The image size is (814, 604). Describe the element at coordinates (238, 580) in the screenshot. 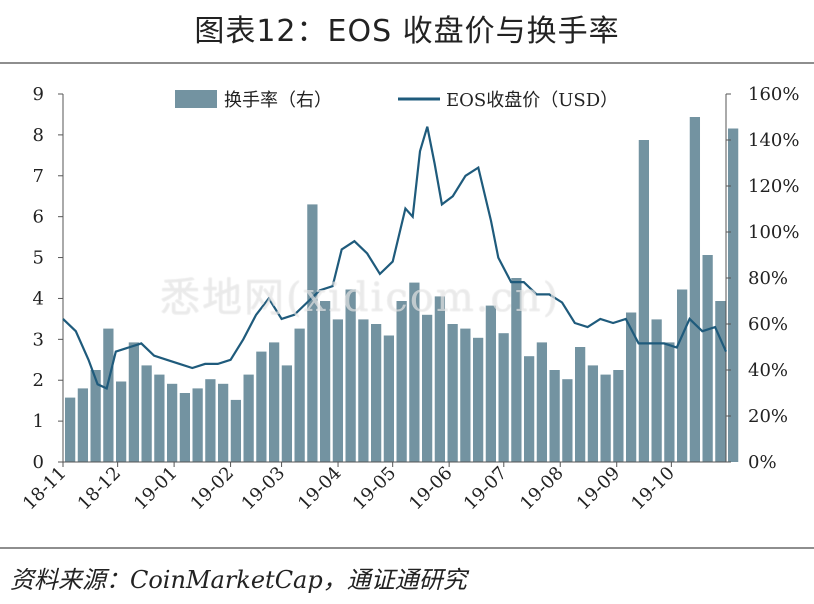

I see `source-note: 资料来源：CoinMarketCap，通证通研究` at that location.